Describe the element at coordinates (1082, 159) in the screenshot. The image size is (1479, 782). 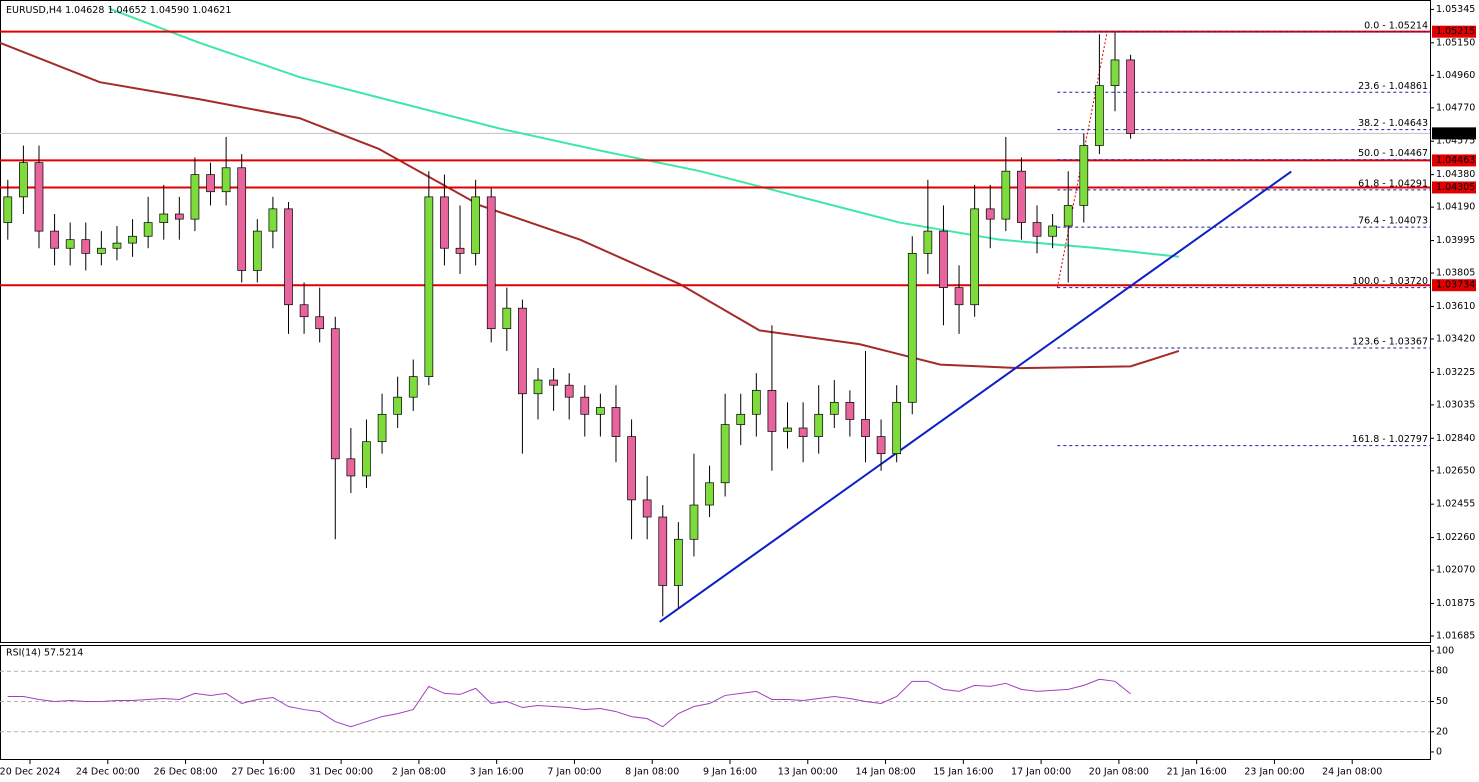
I see `fib-diagonal` at that location.